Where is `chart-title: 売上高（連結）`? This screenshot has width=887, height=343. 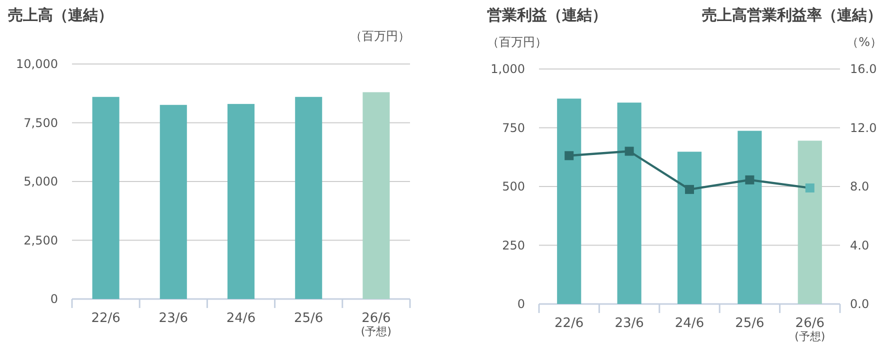 chart-title: 売上高（連結） is located at coordinates (60, 15).